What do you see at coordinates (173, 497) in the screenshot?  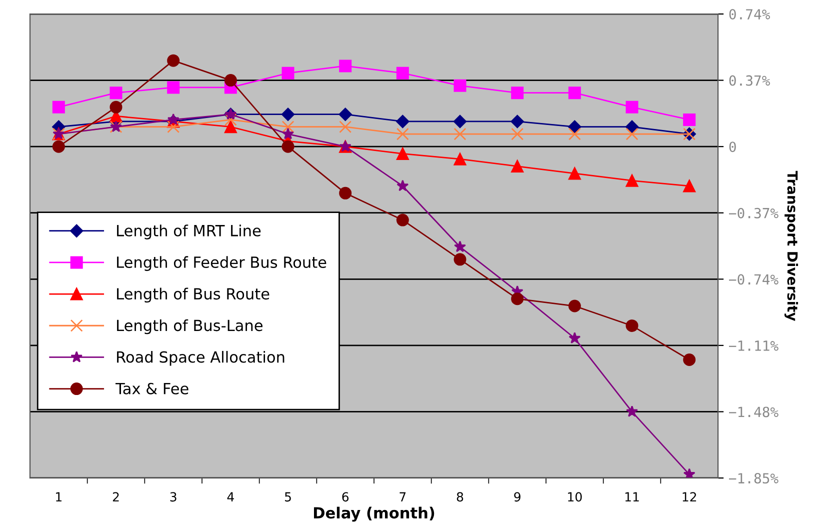 I see `x-tick-label: 3` at bounding box center [173, 497].